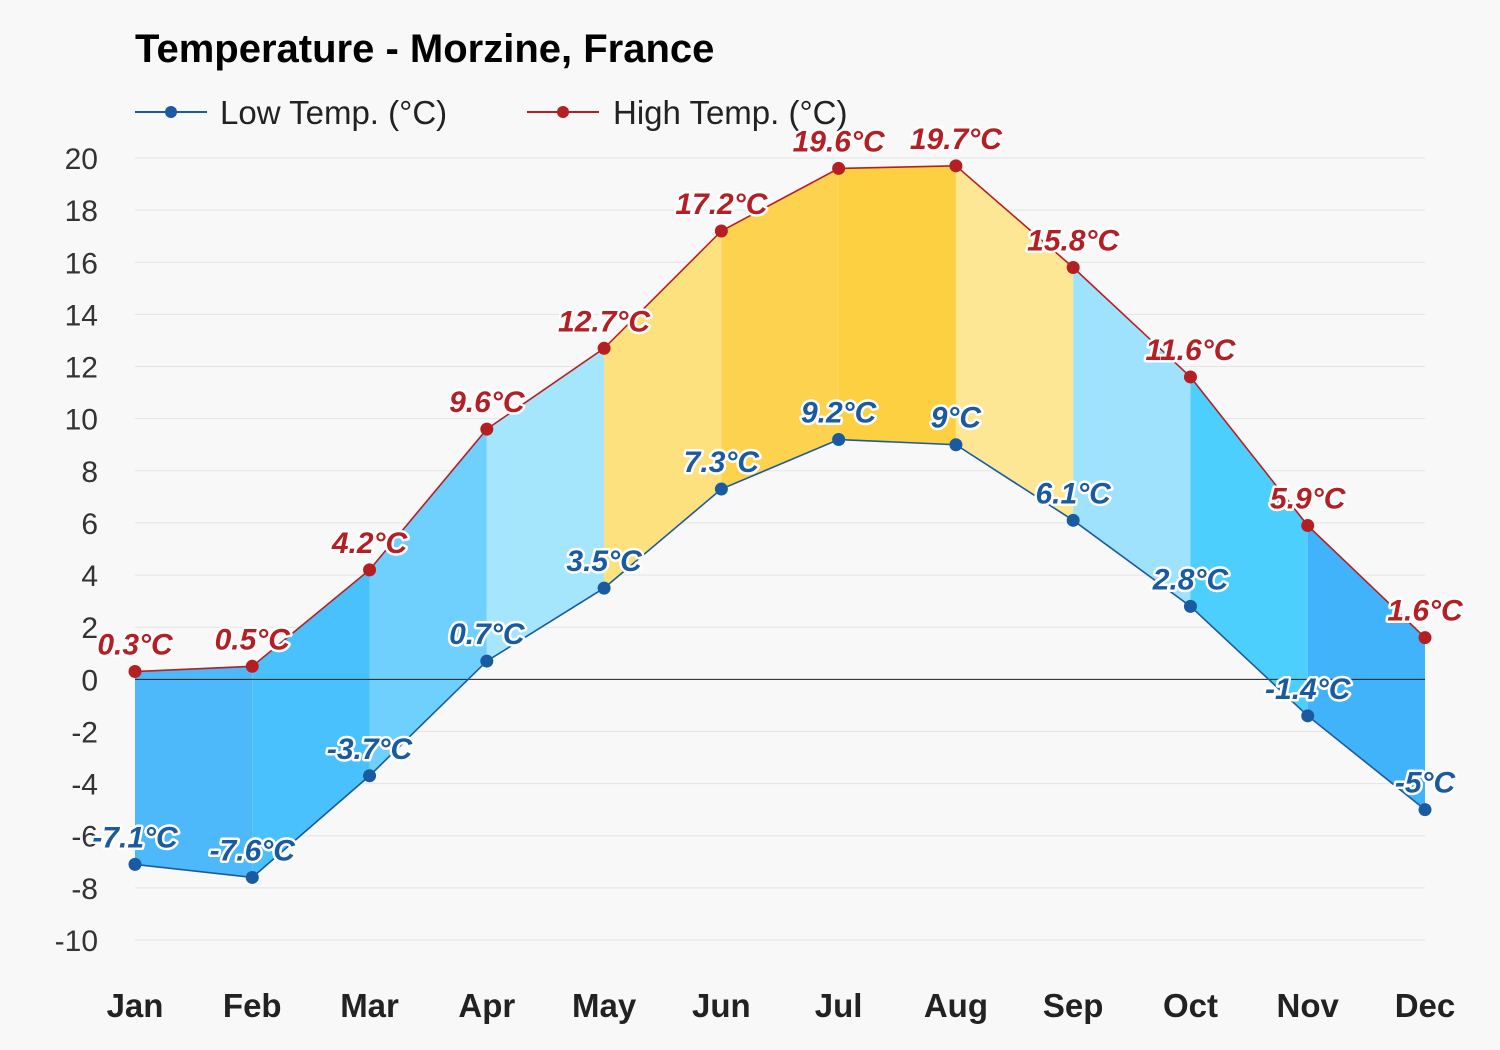 The image size is (1500, 1050). Describe the element at coordinates (545, 505) in the screenshot. I see `band-apr` at that location.